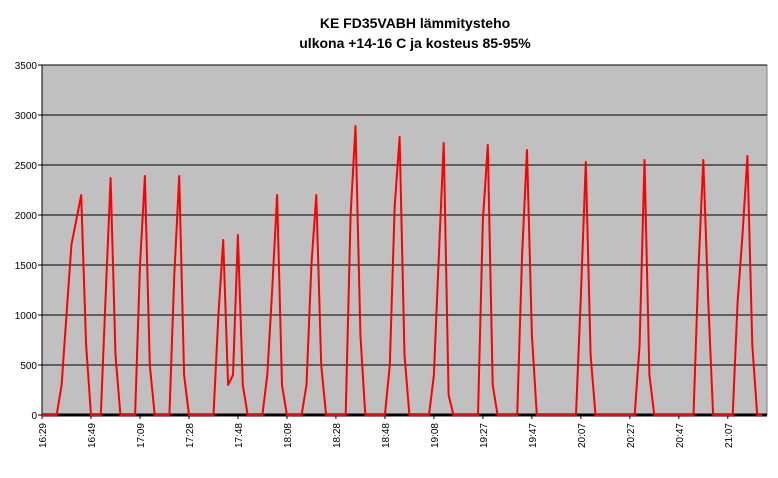  I want to click on x-tick-label: 17:48, so click(239, 435).